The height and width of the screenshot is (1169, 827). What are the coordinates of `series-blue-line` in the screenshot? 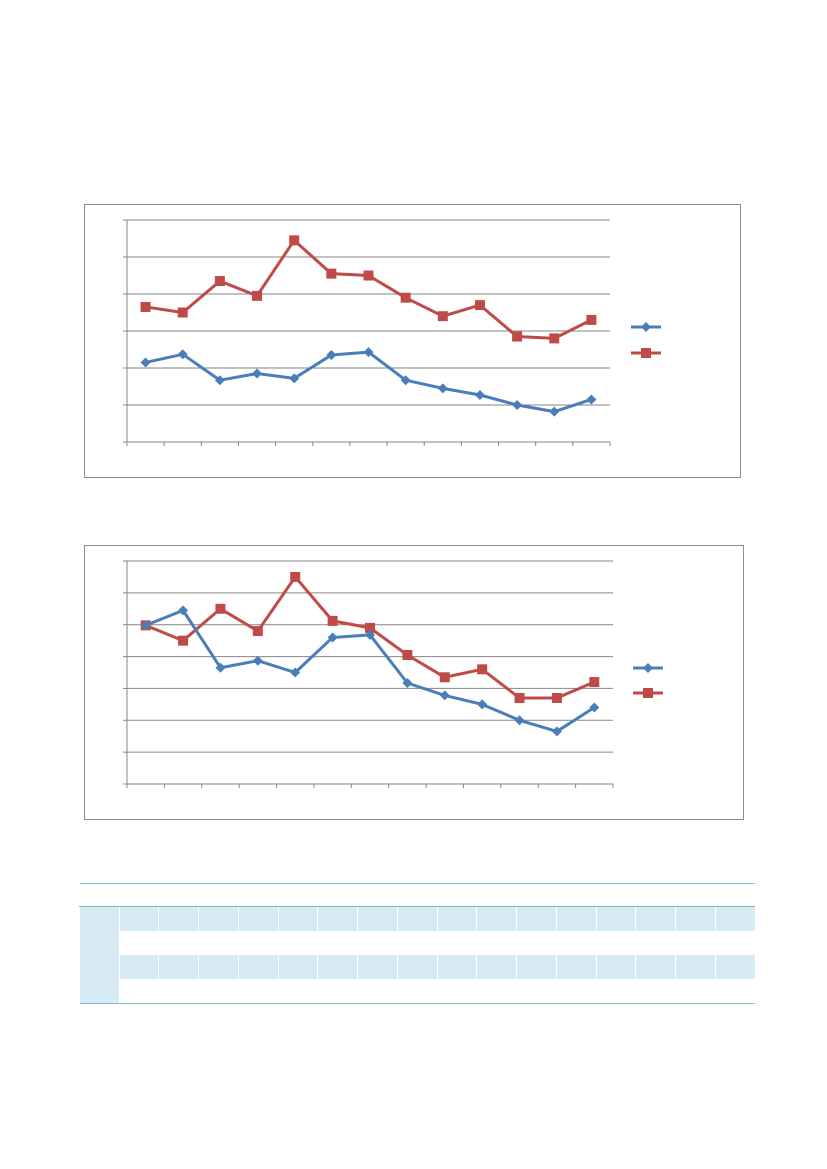 It's located at (368, 382).